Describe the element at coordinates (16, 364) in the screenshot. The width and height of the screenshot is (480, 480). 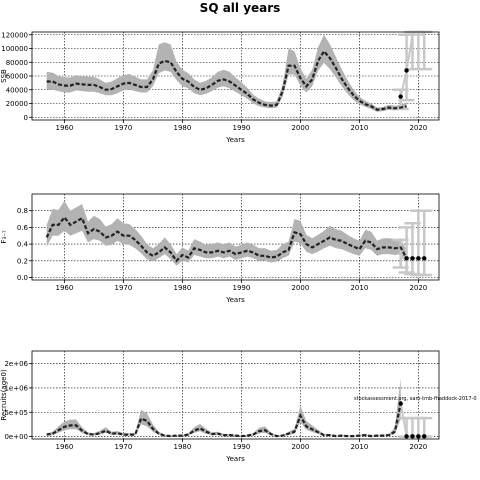
I see `y-tick-label: 2e+06` at that location.